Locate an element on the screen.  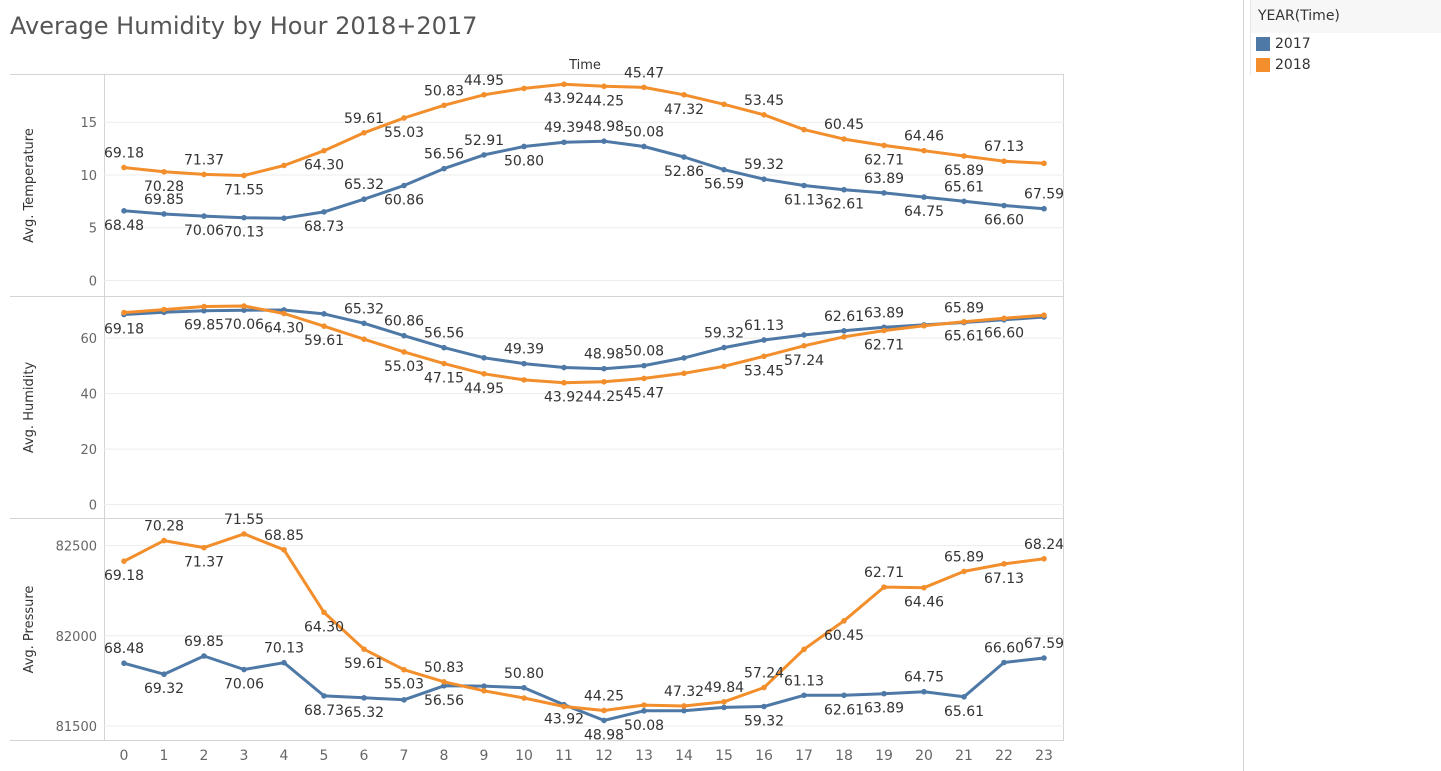
legend-item-2017: 2017 is located at coordinates (1283, 44).